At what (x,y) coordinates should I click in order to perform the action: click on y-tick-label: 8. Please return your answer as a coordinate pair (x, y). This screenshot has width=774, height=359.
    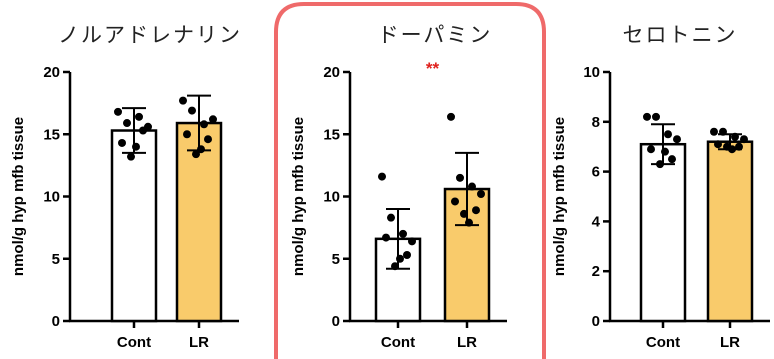
    Looking at the image, I should click on (596, 122).